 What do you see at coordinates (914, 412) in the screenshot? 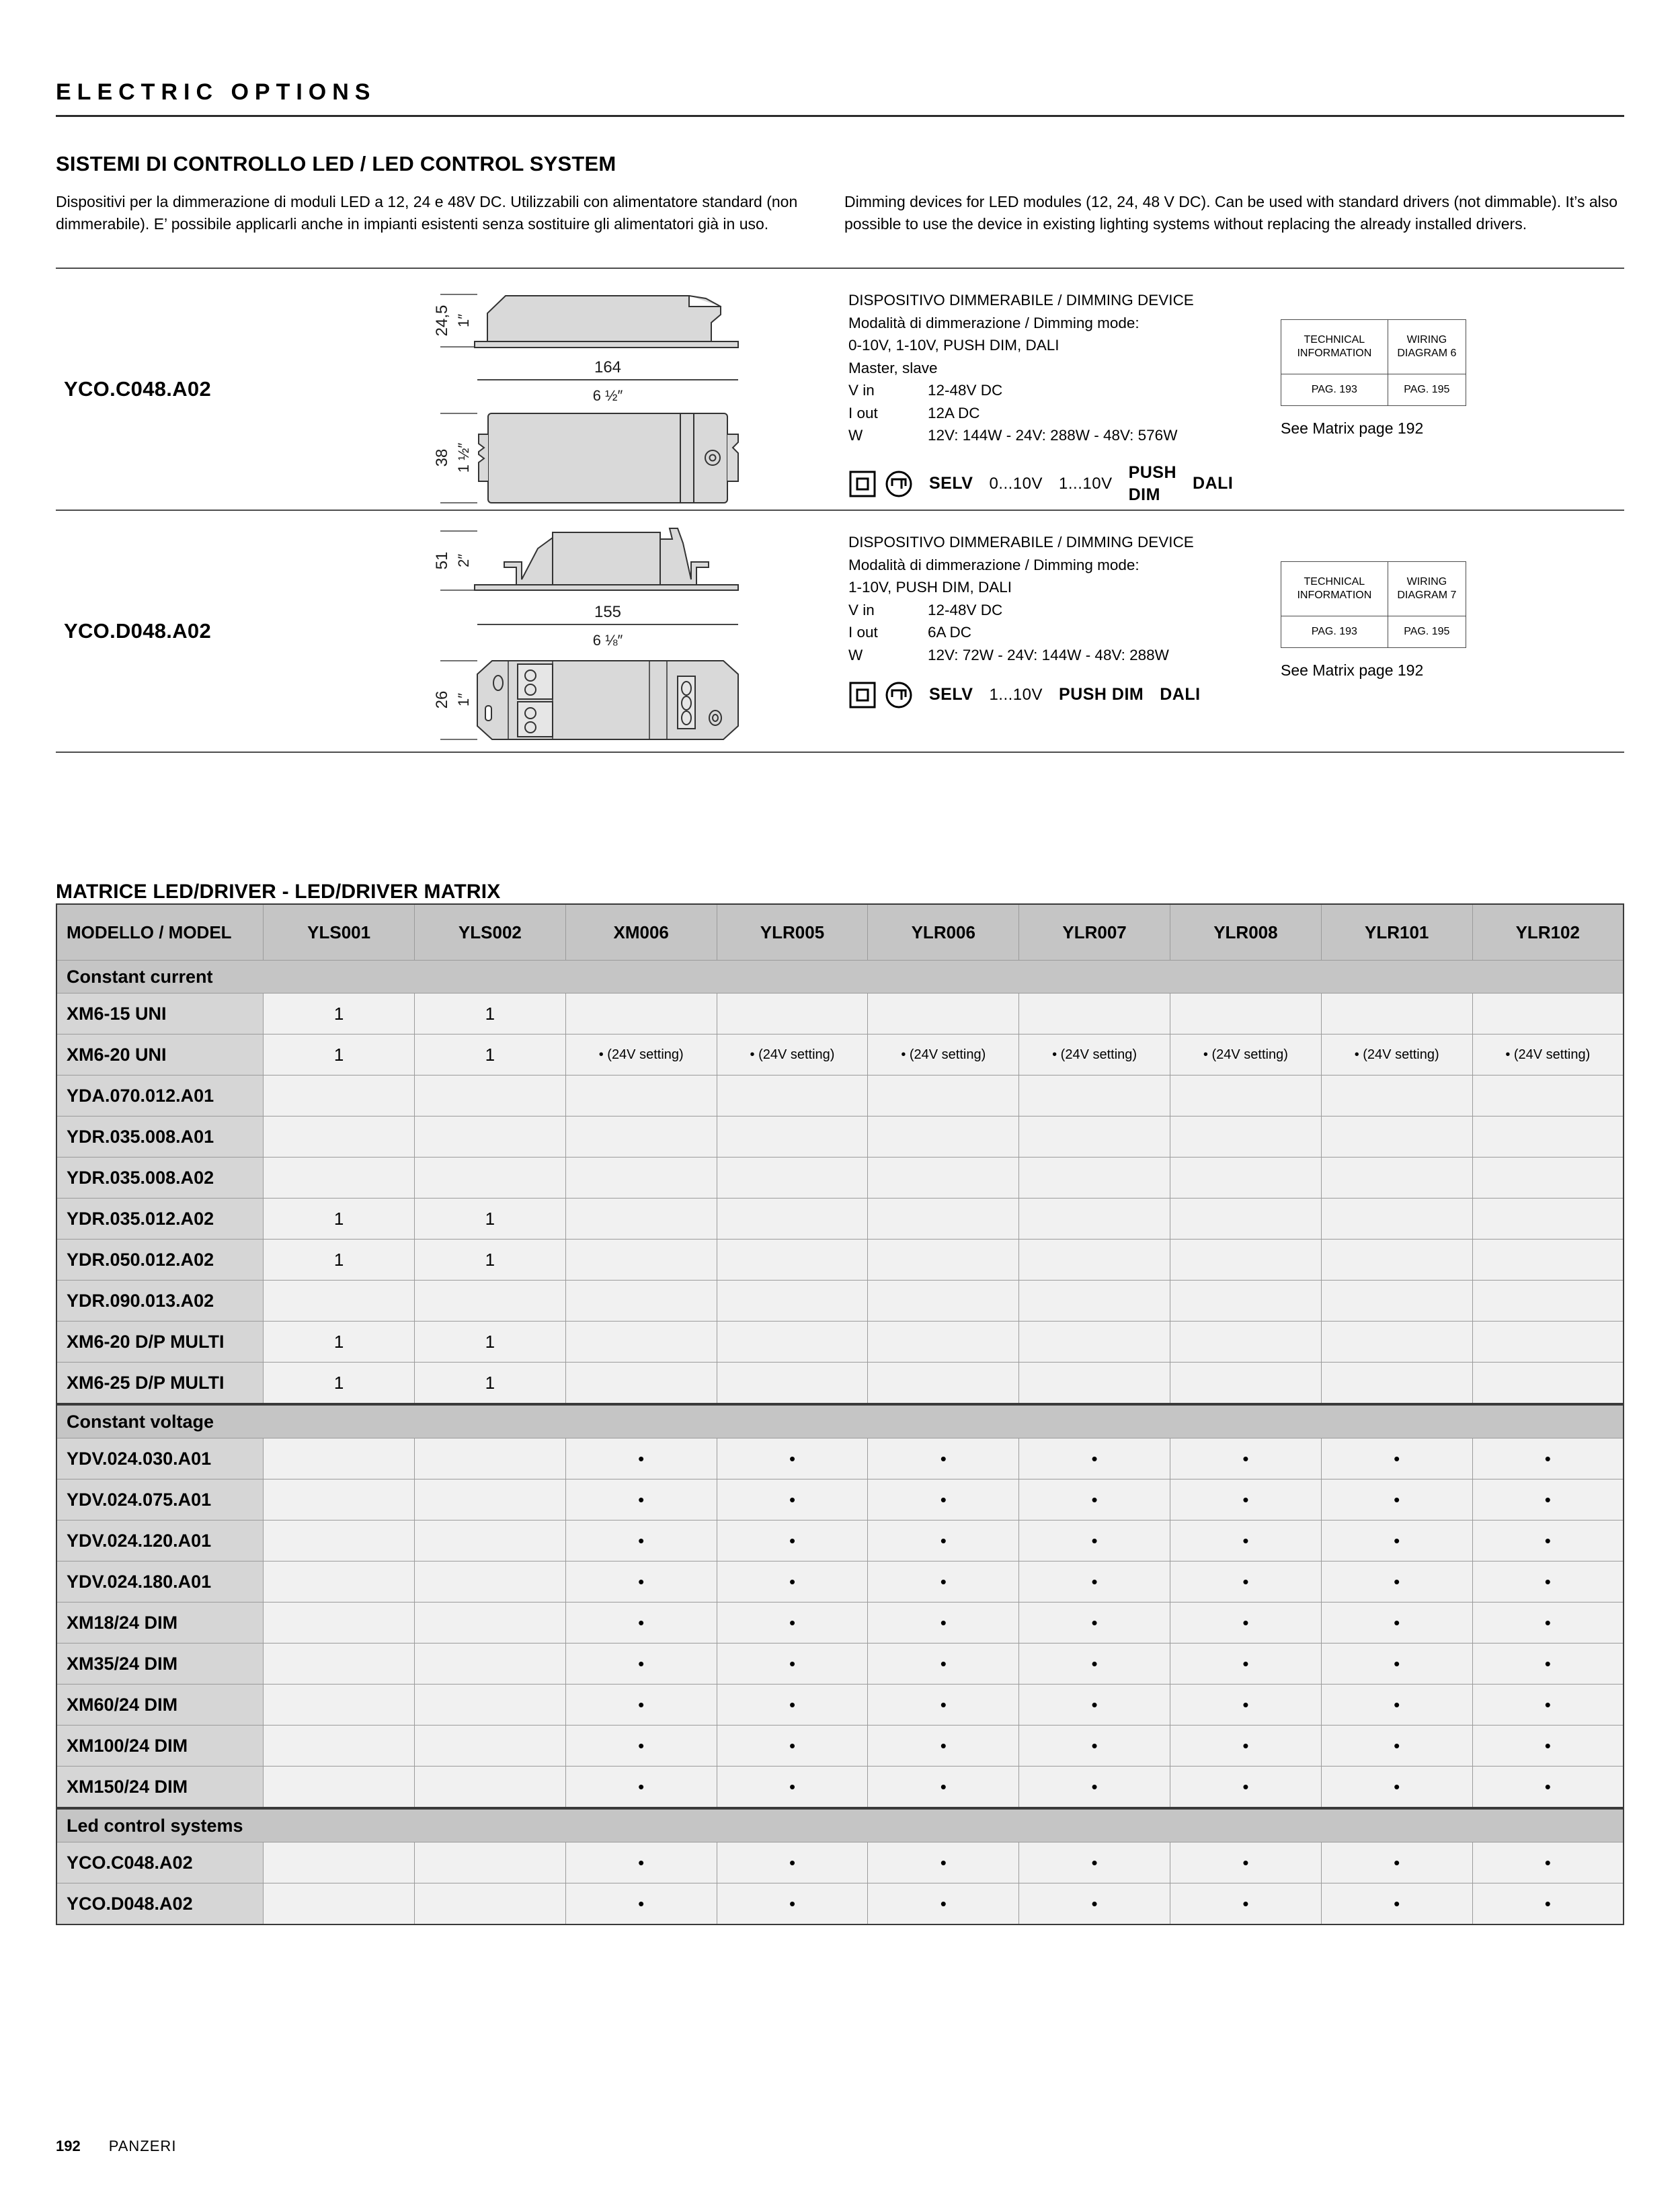
I see `spec-iout: I out 12A DC` at bounding box center [914, 412].